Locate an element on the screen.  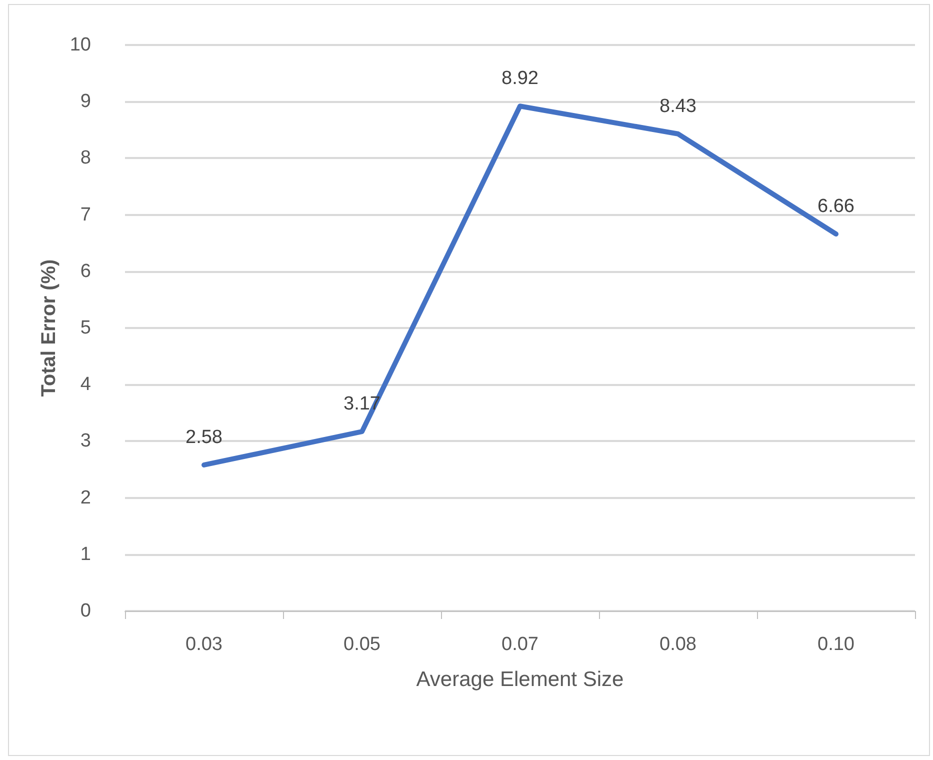
y-tick-label: 5 is located at coordinates (85, 328).